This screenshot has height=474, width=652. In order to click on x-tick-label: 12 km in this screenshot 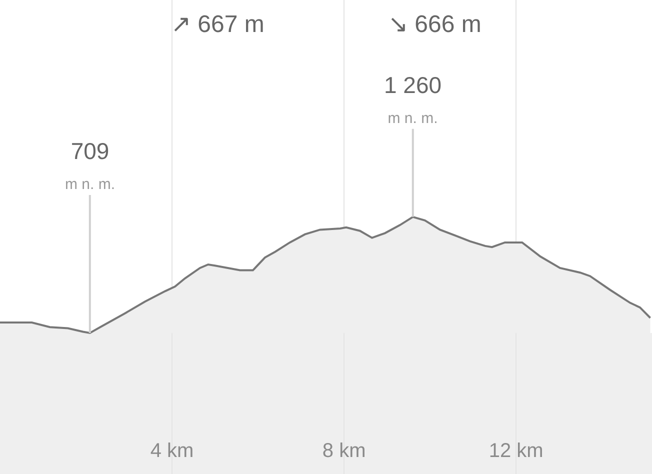, I will do `click(516, 451)`.